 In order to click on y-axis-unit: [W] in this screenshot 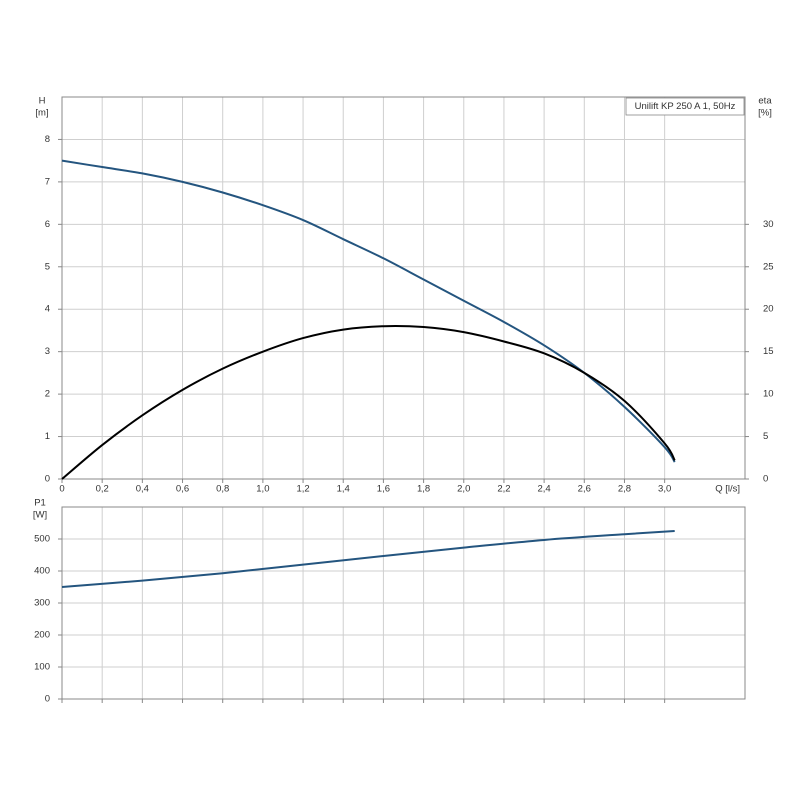, I will do `click(40, 515)`.